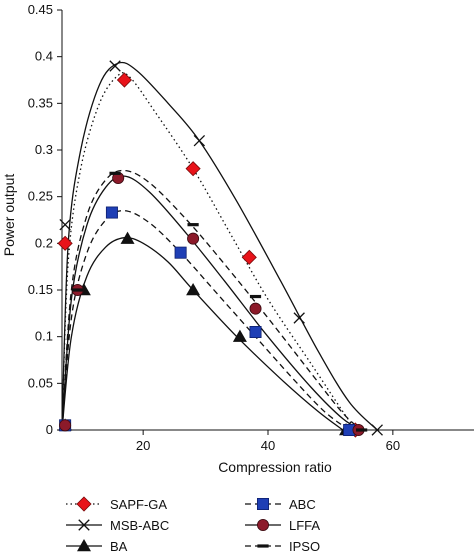 The image size is (474, 557). I want to click on x-axis-label: Compression ratio, so click(275, 467).